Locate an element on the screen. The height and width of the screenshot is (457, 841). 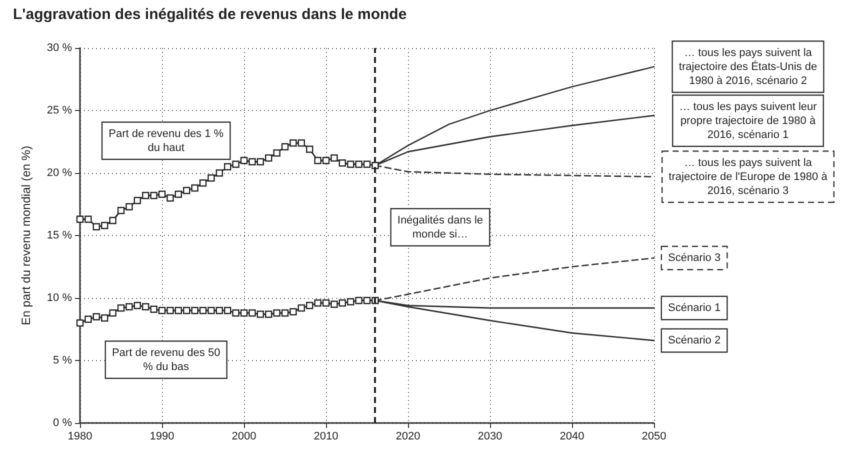
y-tick-label: 10 % is located at coordinates (59, 298).